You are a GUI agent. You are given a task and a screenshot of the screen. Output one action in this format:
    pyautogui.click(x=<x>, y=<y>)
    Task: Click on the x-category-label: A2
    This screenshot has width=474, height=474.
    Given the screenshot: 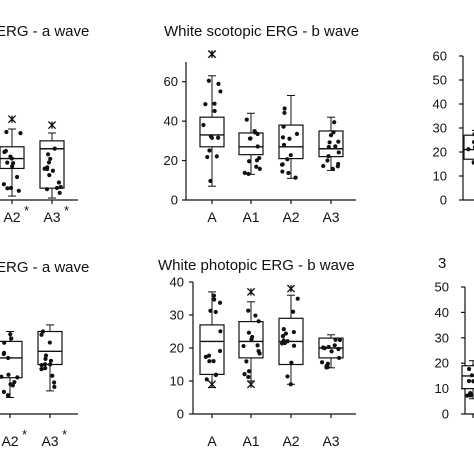 What is the action you would take?
    pyautogui.click(x=290, y=217)
    